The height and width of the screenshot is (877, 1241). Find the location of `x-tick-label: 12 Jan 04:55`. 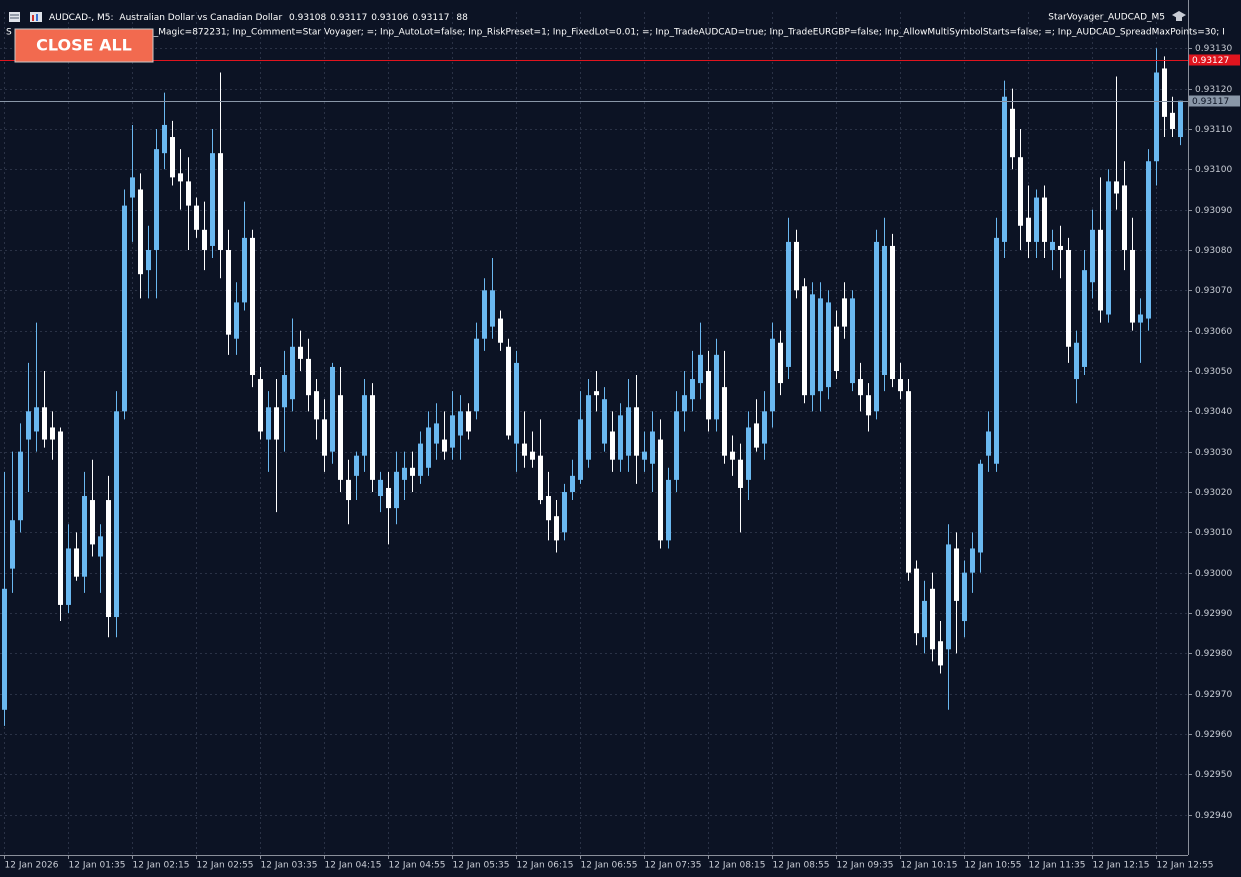

x-tick-label: 12 Jan 04:55 is located at coordinates (417, 866).